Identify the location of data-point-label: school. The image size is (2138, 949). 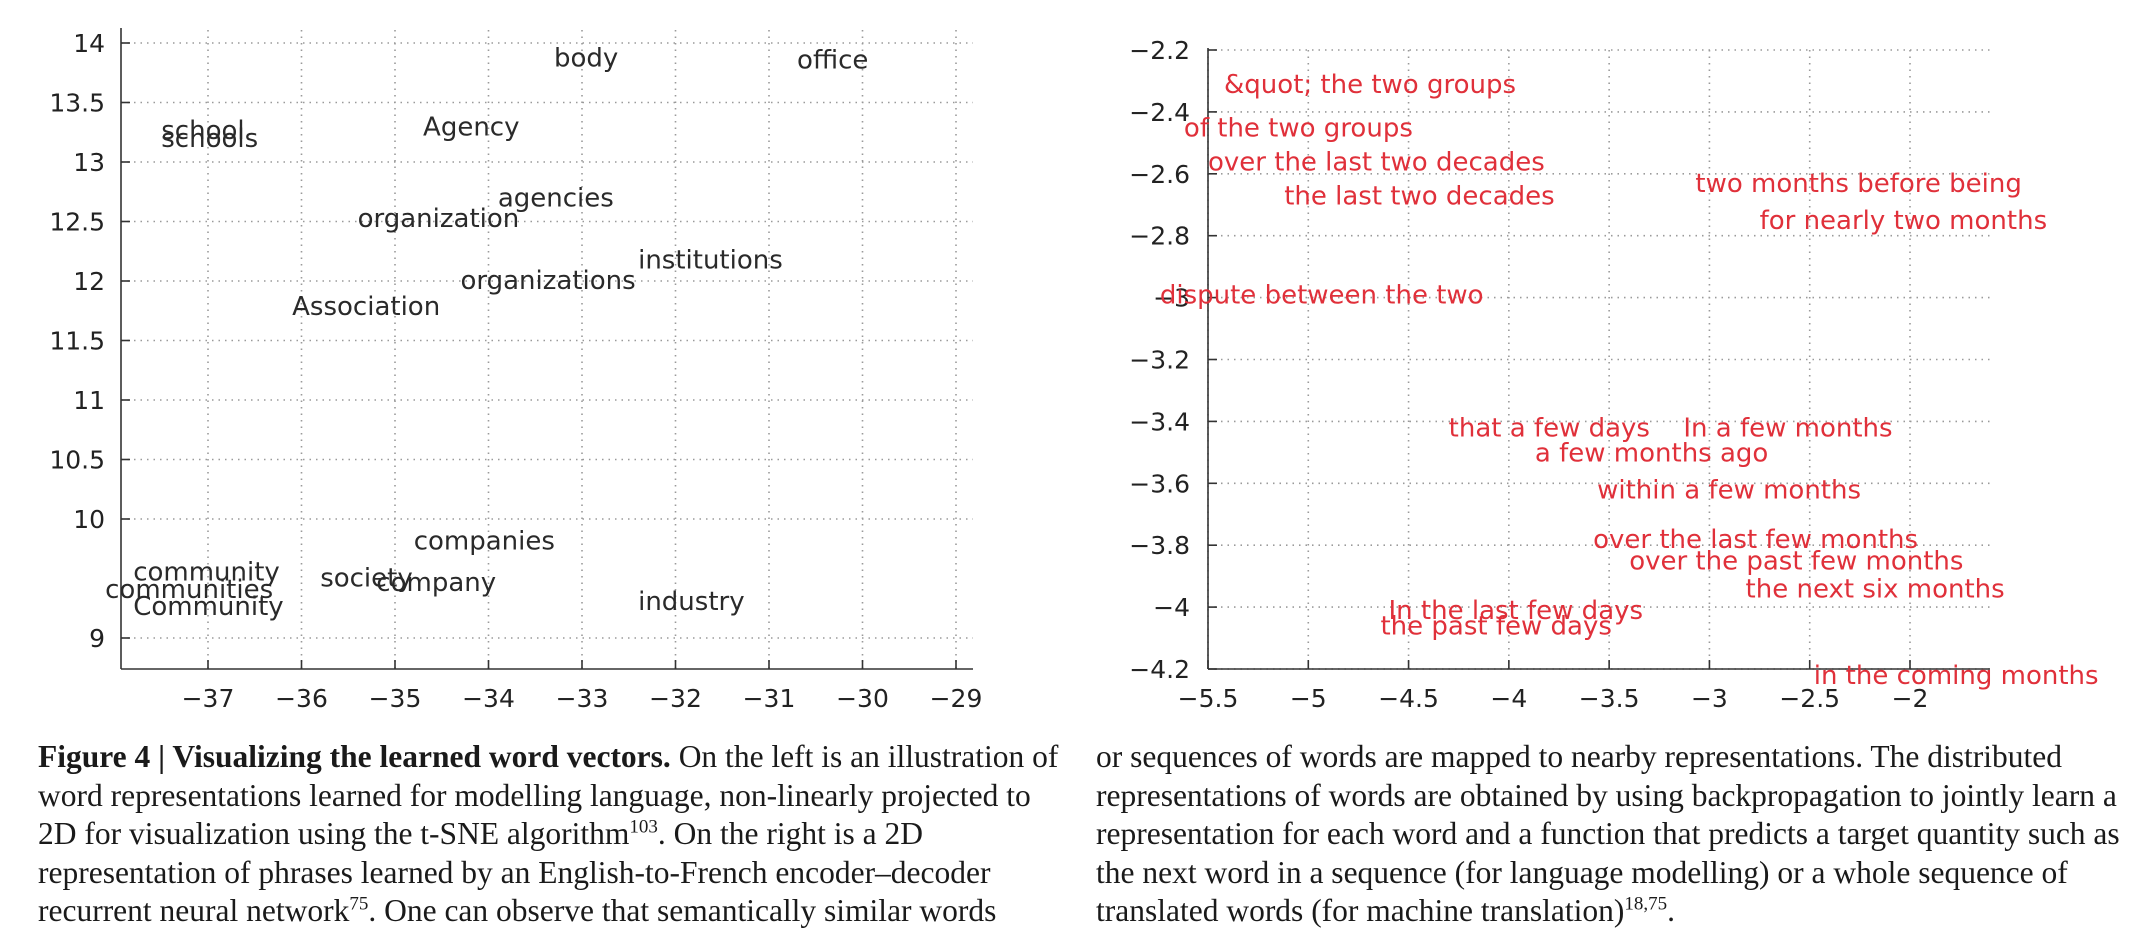
(202, 131).